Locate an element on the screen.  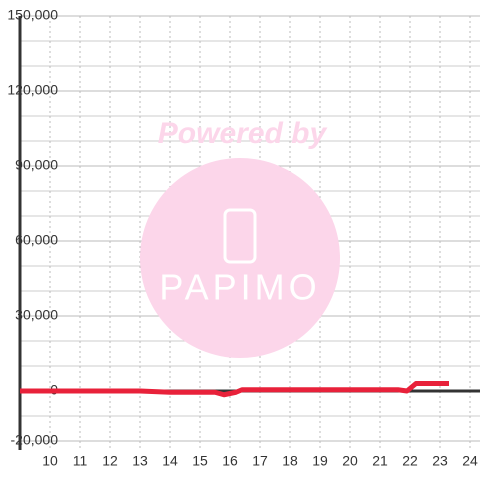
x-tick-label: 24 is located at coordinates (470, 461).